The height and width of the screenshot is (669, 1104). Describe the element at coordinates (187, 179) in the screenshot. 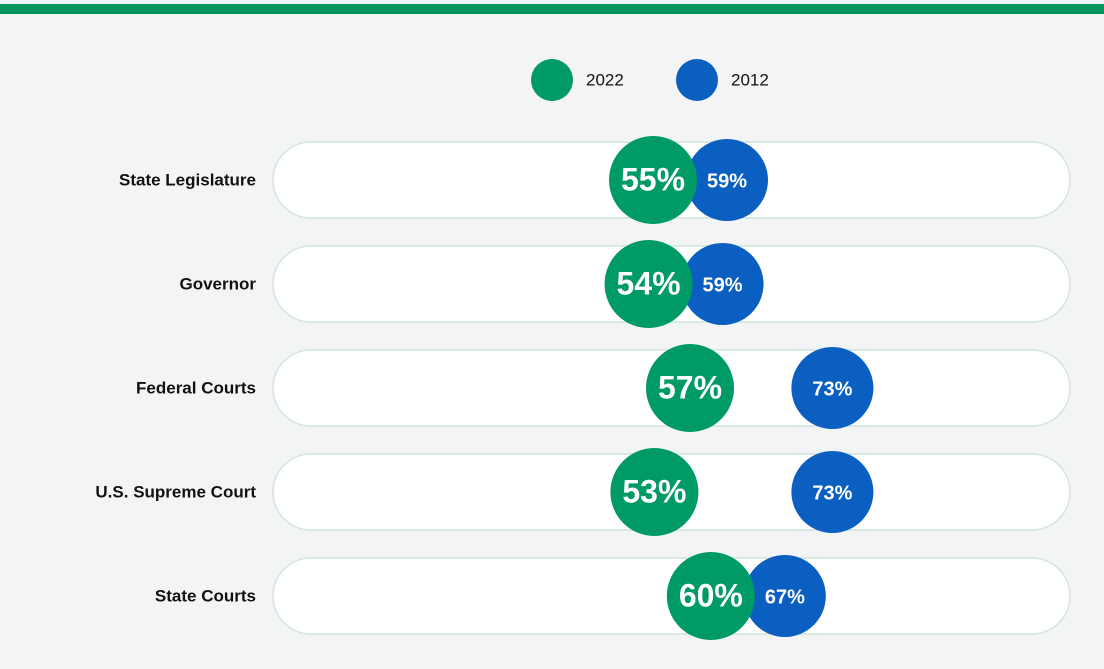

I see `category-label: State Legislature` at that location.